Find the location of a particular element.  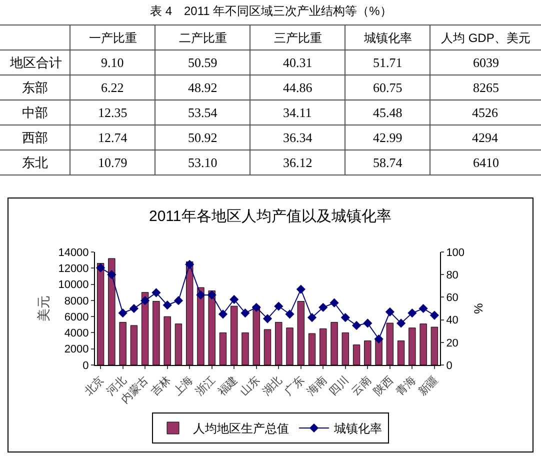

data-label: 58.74 is located at coordinates (388, 162).